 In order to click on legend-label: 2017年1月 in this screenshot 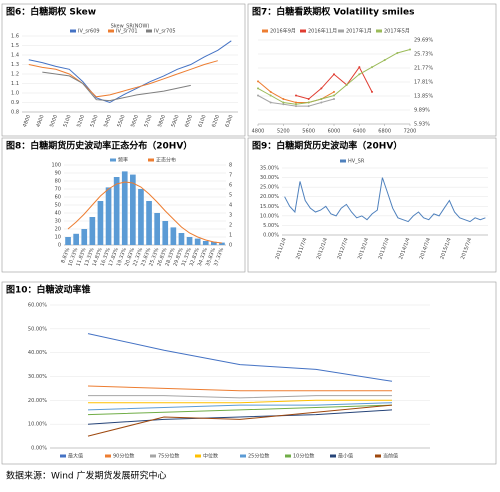, I will do `click(359, 31)`.